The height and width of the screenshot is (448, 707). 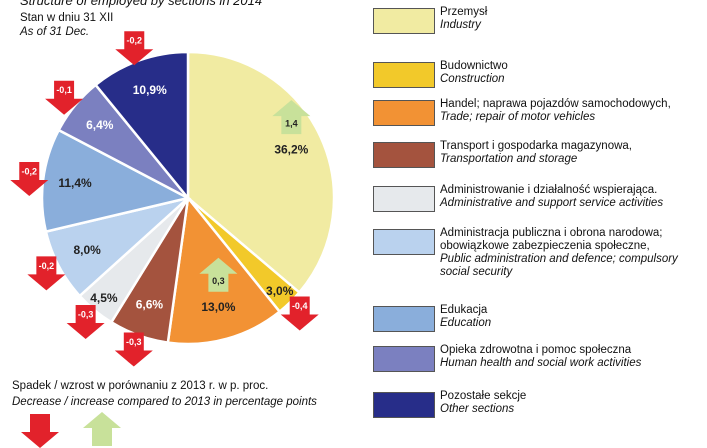 I want to click on legend-label: Opieka zdrowotna i pomoc społeczna, so click(x=536, y=350).